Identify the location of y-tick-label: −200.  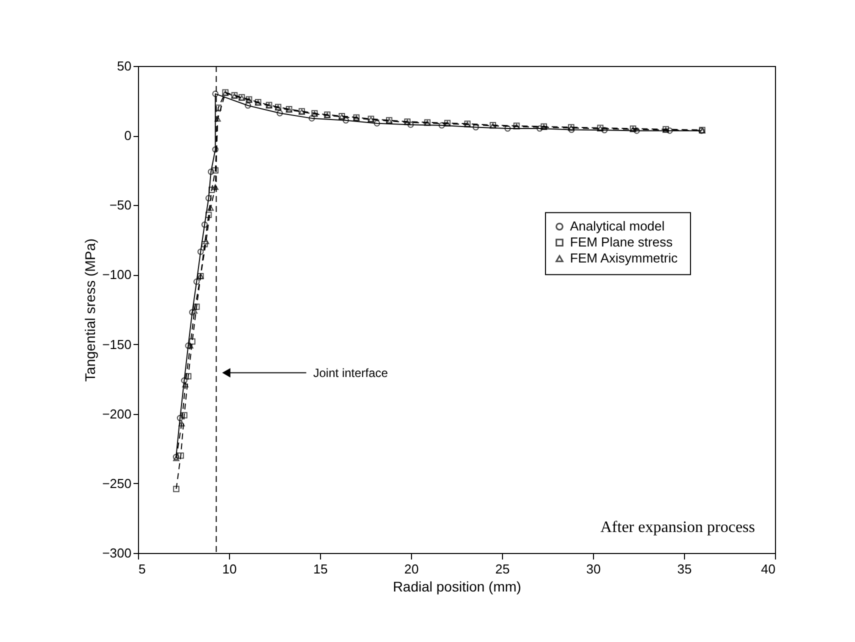
(117, 414).